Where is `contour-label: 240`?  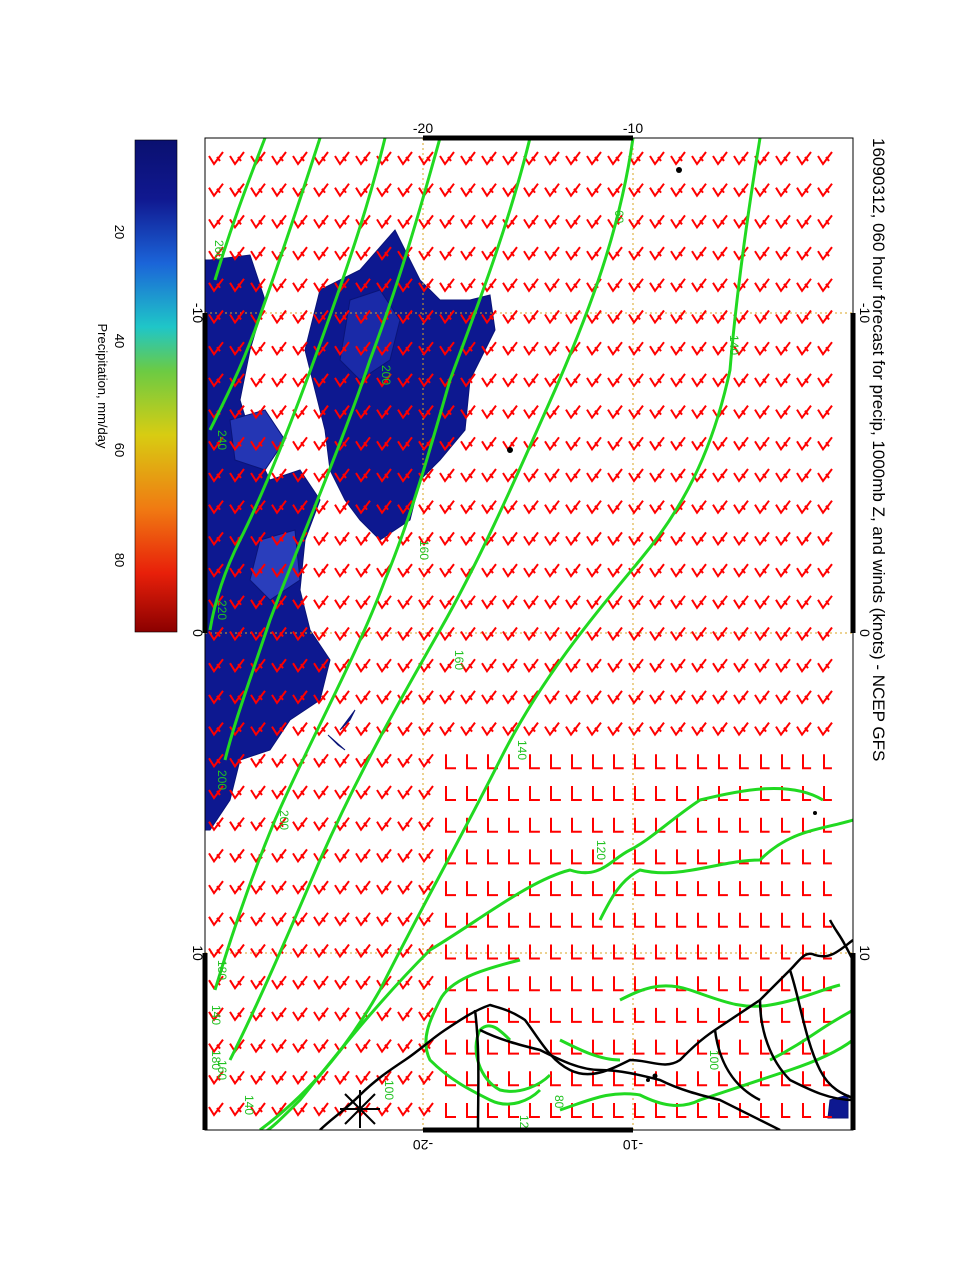
contour-label: 240 is located at coordinates (222, 440).